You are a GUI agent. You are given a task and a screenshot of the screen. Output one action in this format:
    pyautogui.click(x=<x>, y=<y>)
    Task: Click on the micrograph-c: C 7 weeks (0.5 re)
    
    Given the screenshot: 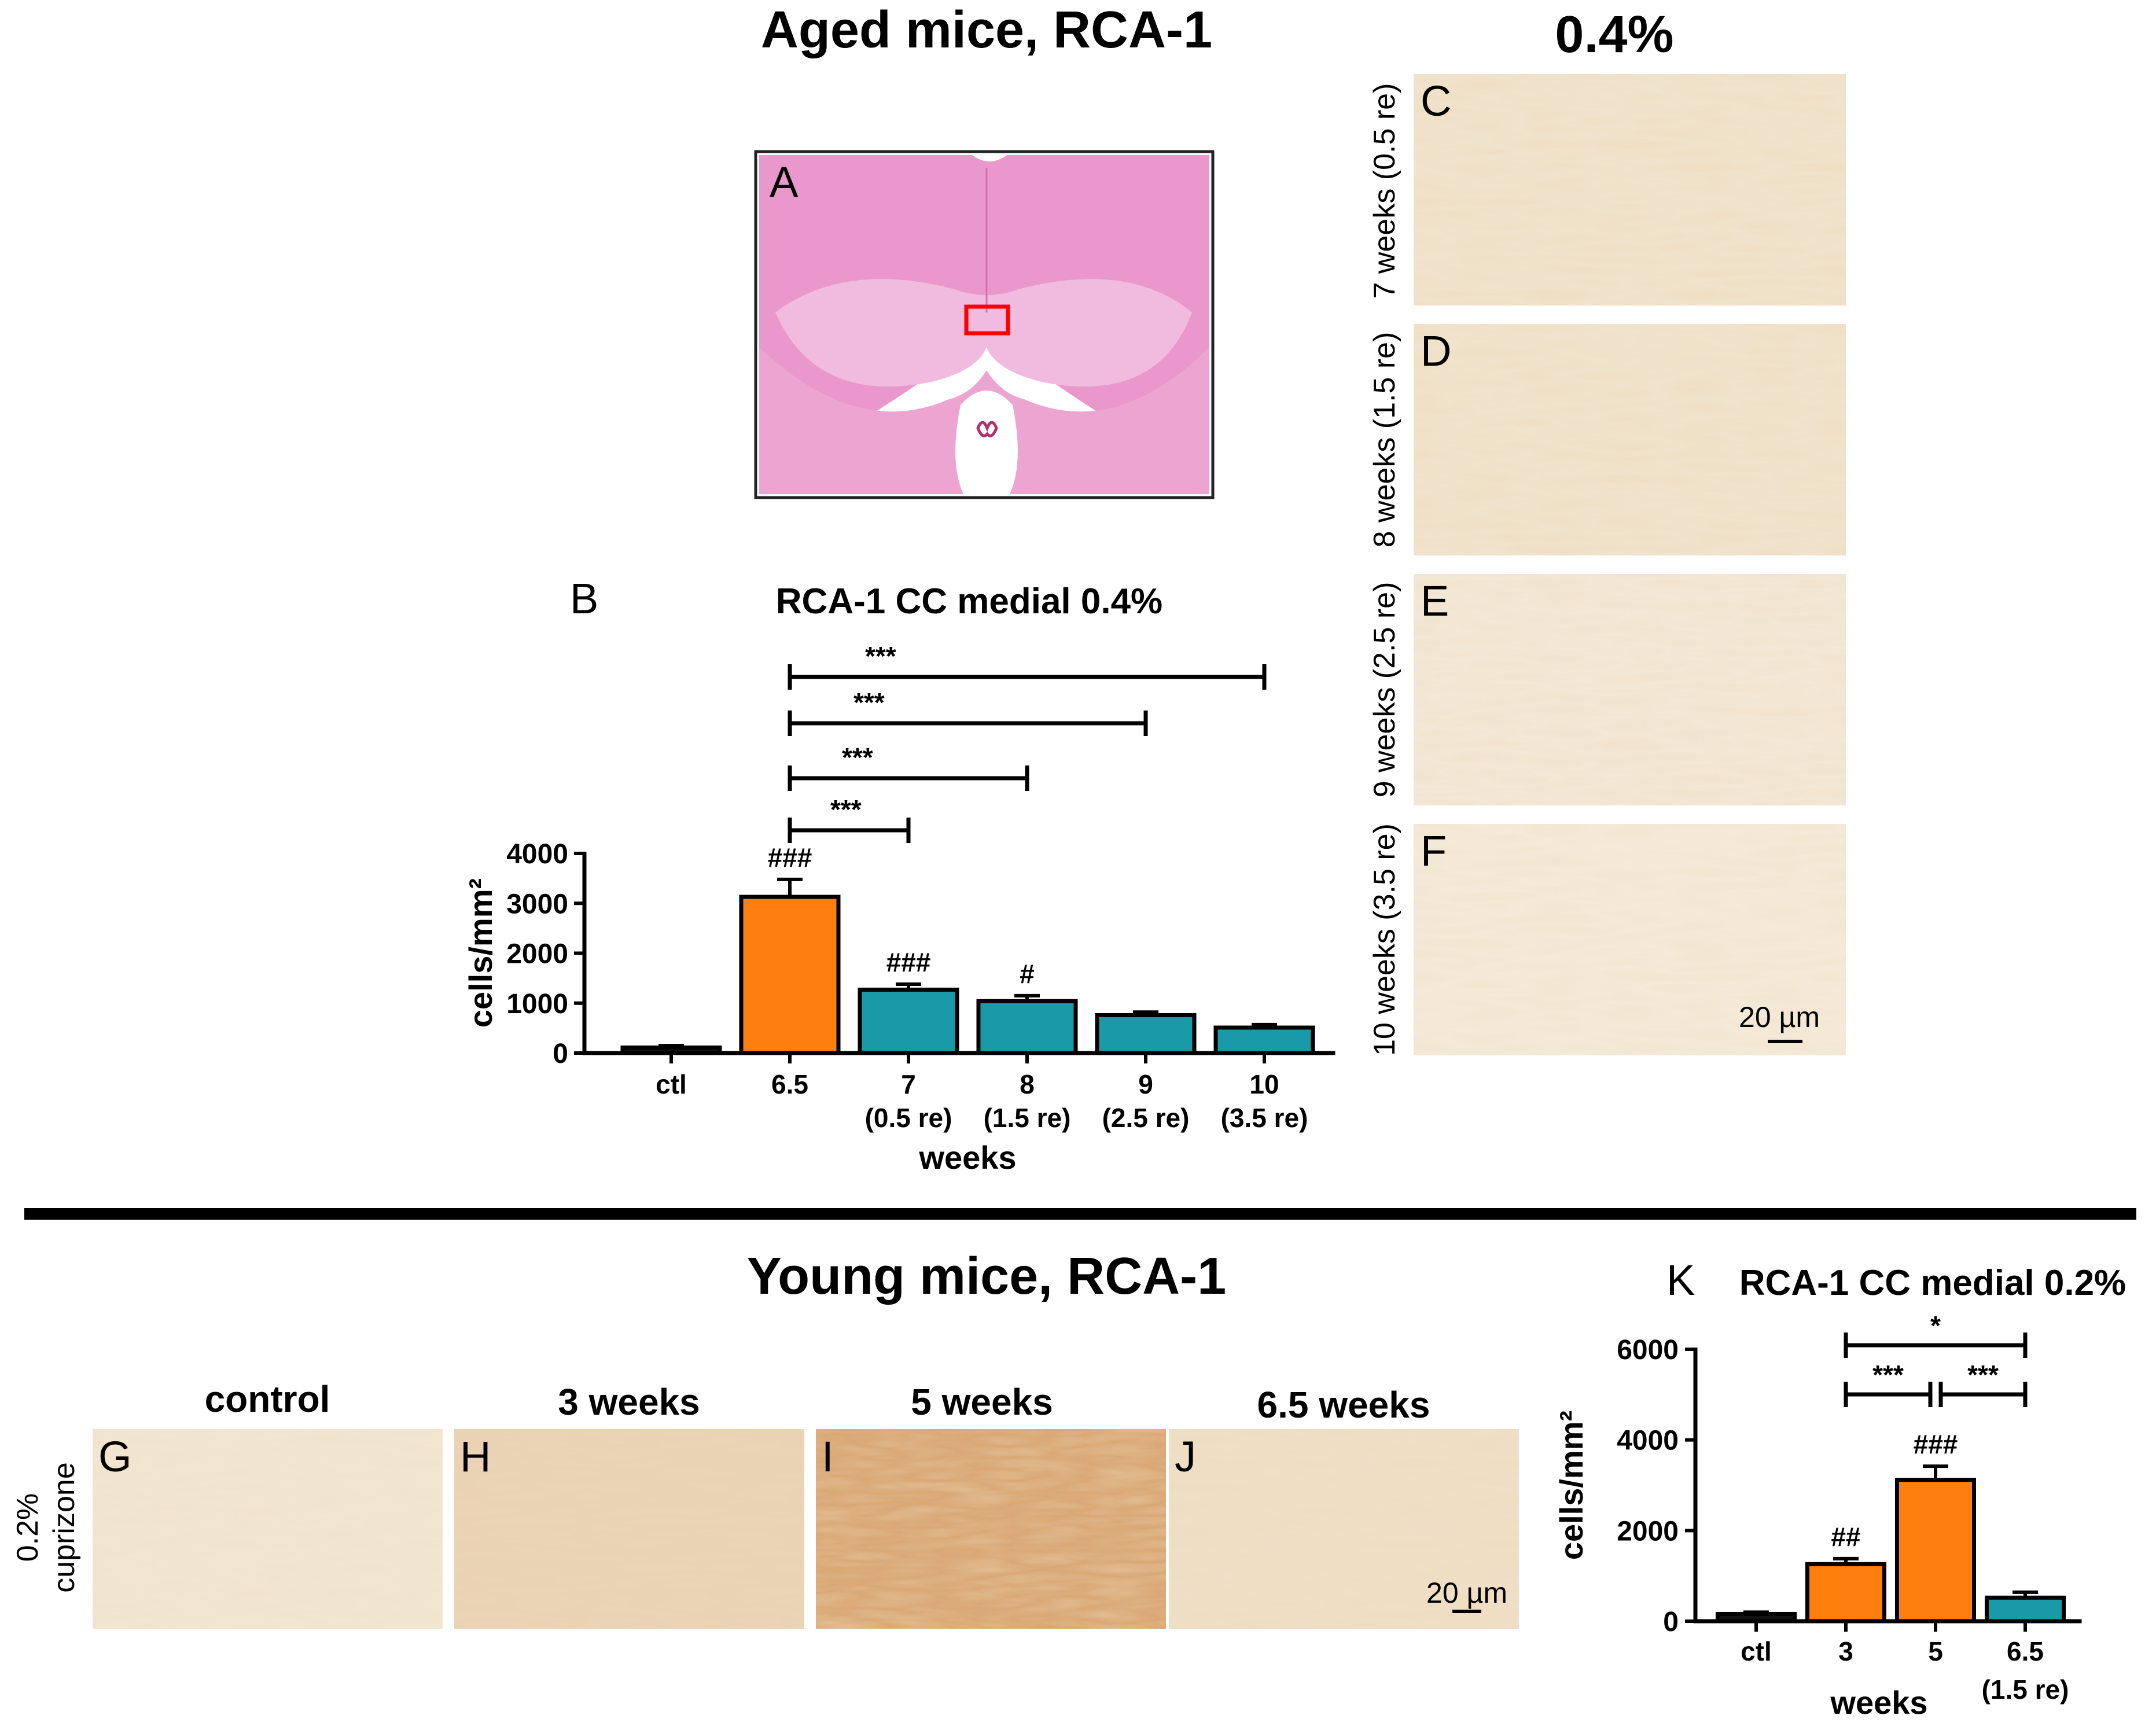 What is the action you would take?
    pyautogui.click(x=1607, y=189)
    